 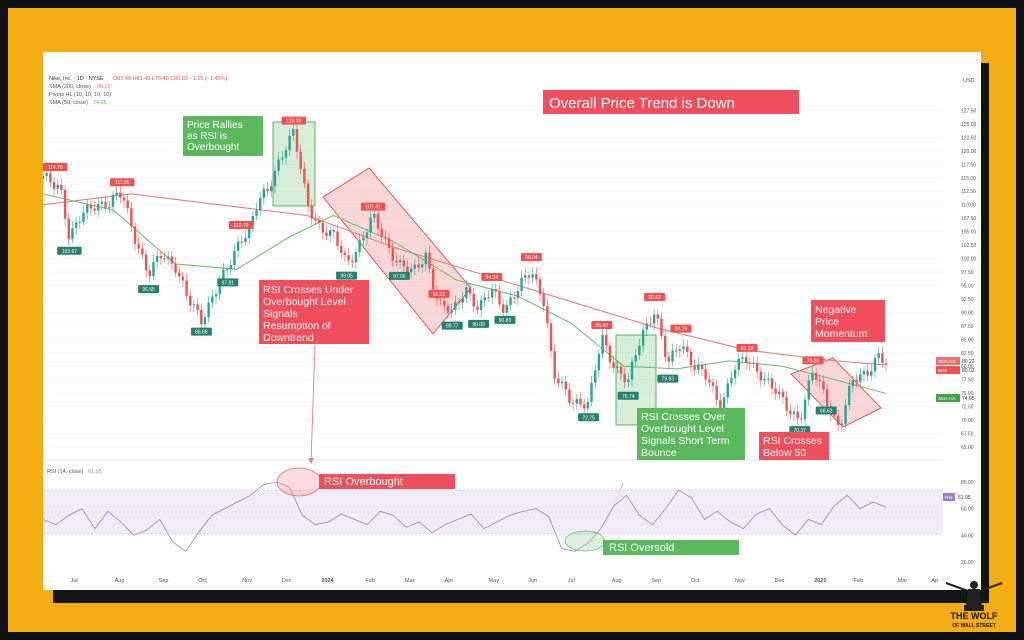 I want to click on svg-text: Overbought, so click(x=213, y=147).